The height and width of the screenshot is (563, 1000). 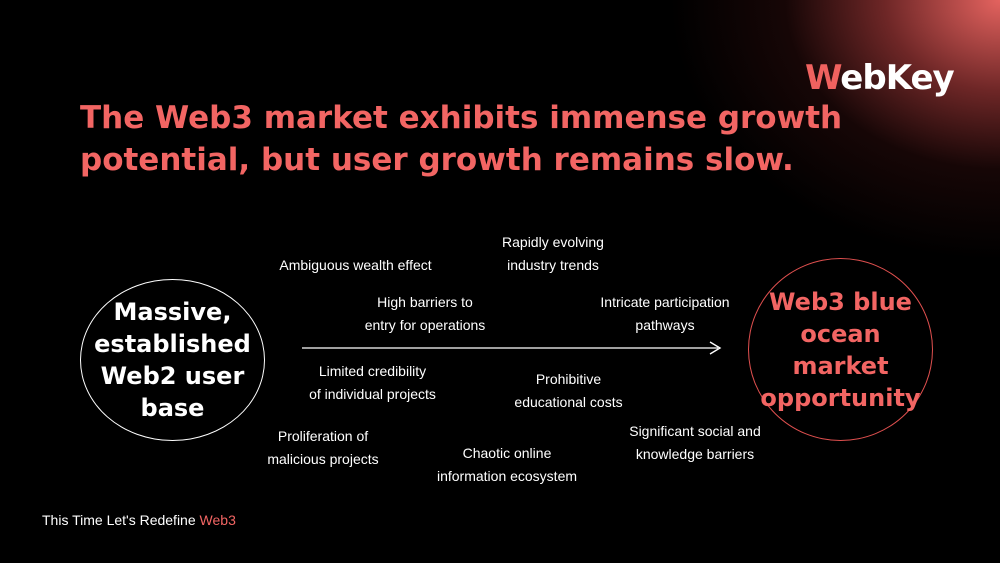 I want to click on footer-accent: Web3, so click(x=217, y=520).